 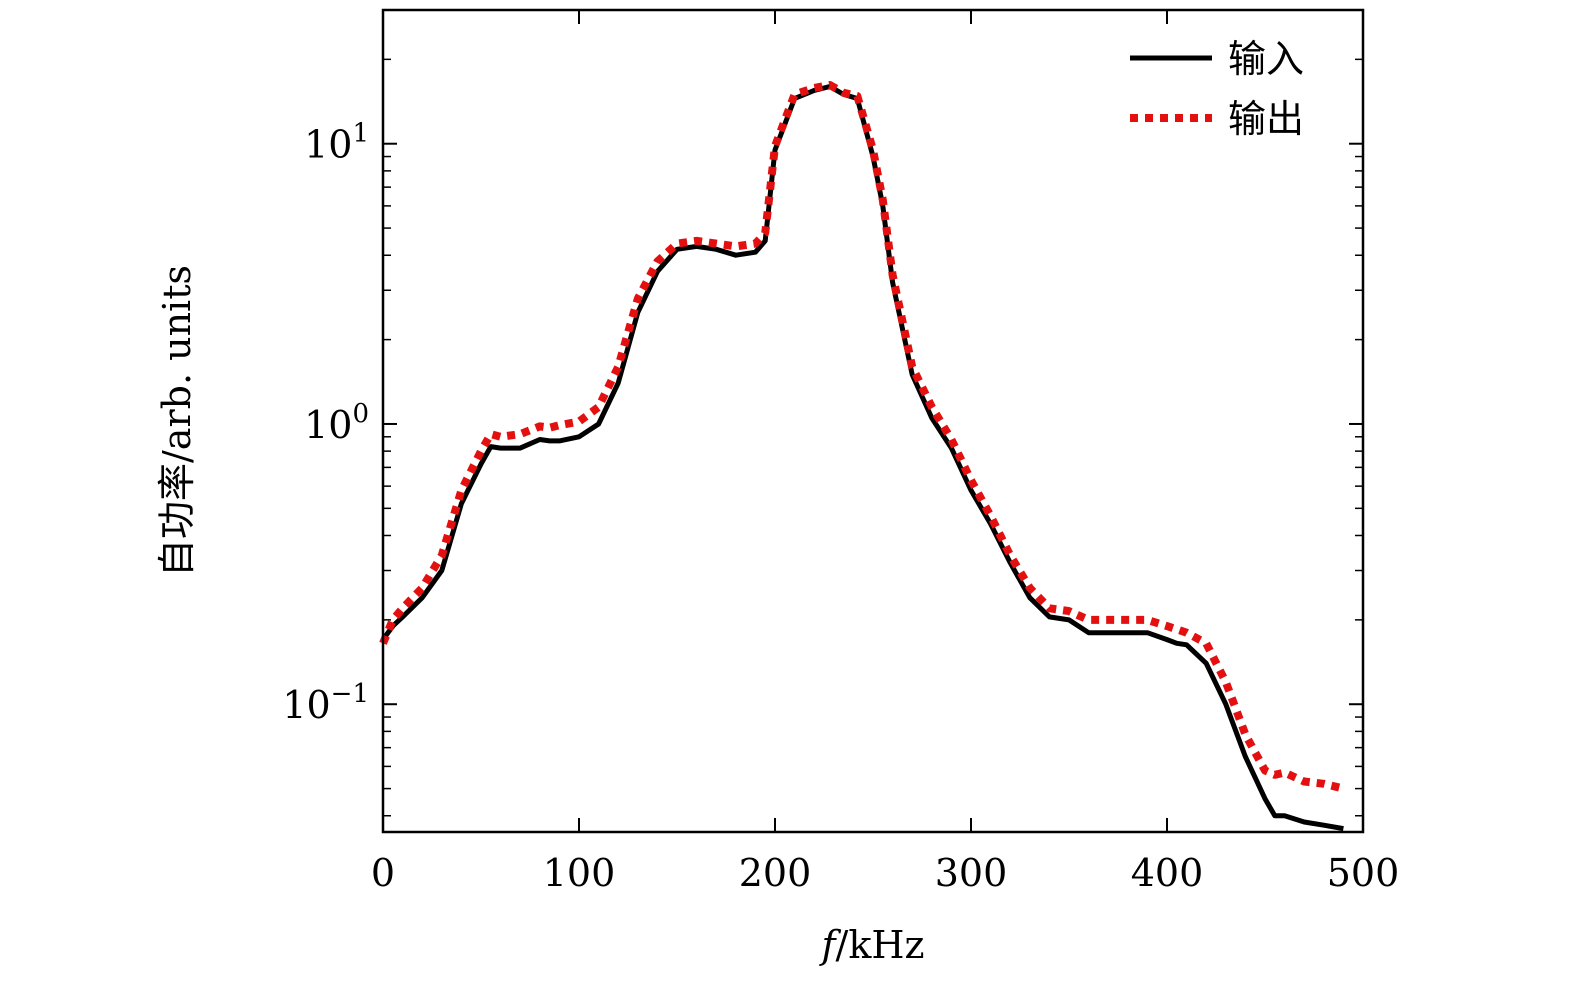 I want to click on y-tick-label: 10⁰, so click(x=336, y=423).